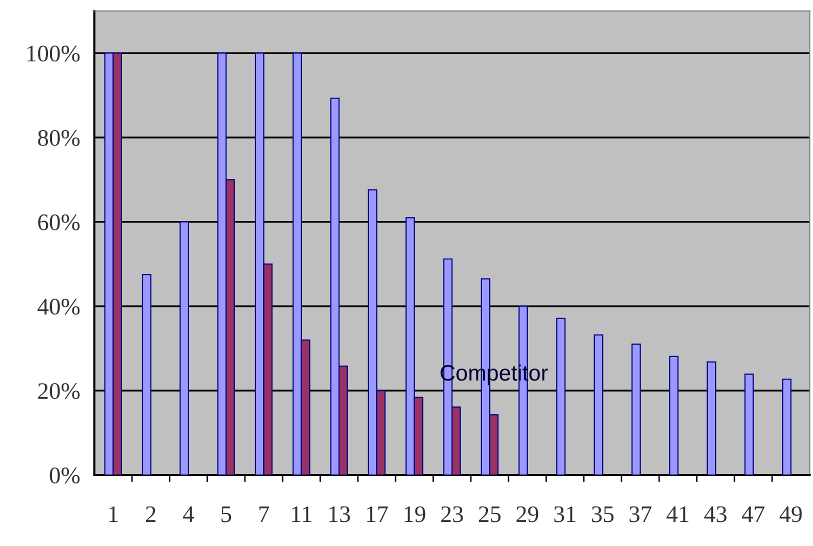  I want to click on x-tick-label: 11, so click(302, 514).